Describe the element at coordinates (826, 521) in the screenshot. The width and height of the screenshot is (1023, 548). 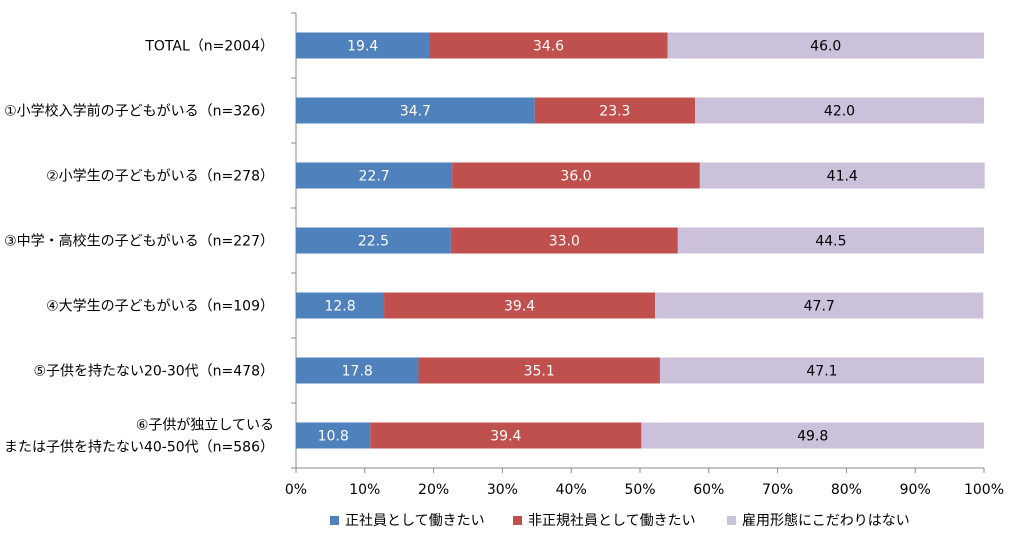
I see `legend-label: 雇用形態にこだわりはない` at that location.